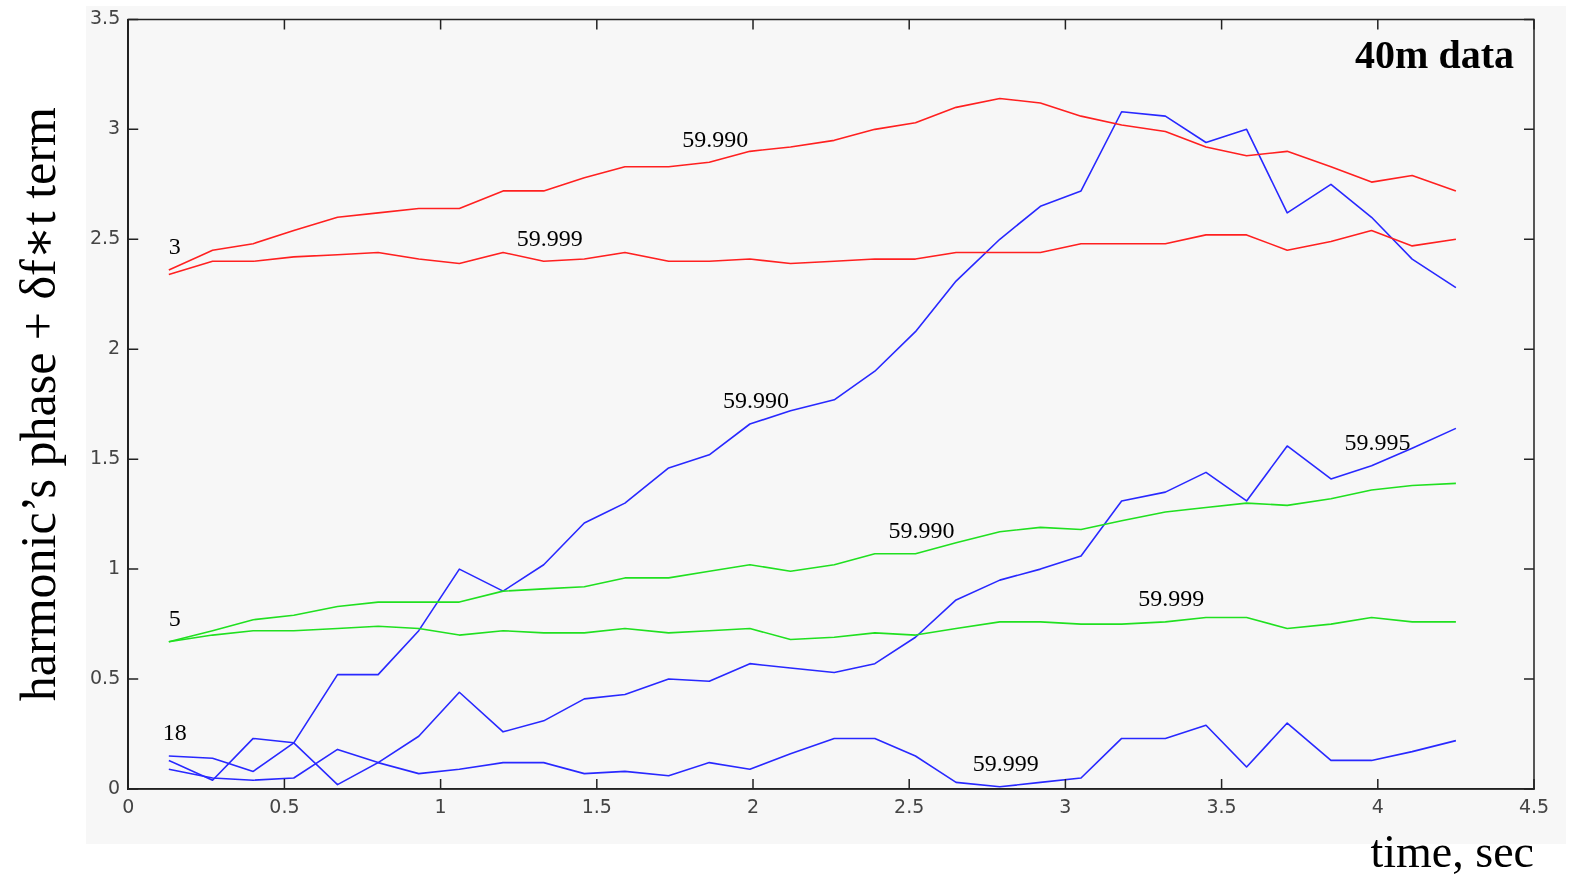 The width and height of the screenshot is (1572, 887). Describe the element at coordinates (174, 246) in the screenshot. I see `annotation: 3` at that location.